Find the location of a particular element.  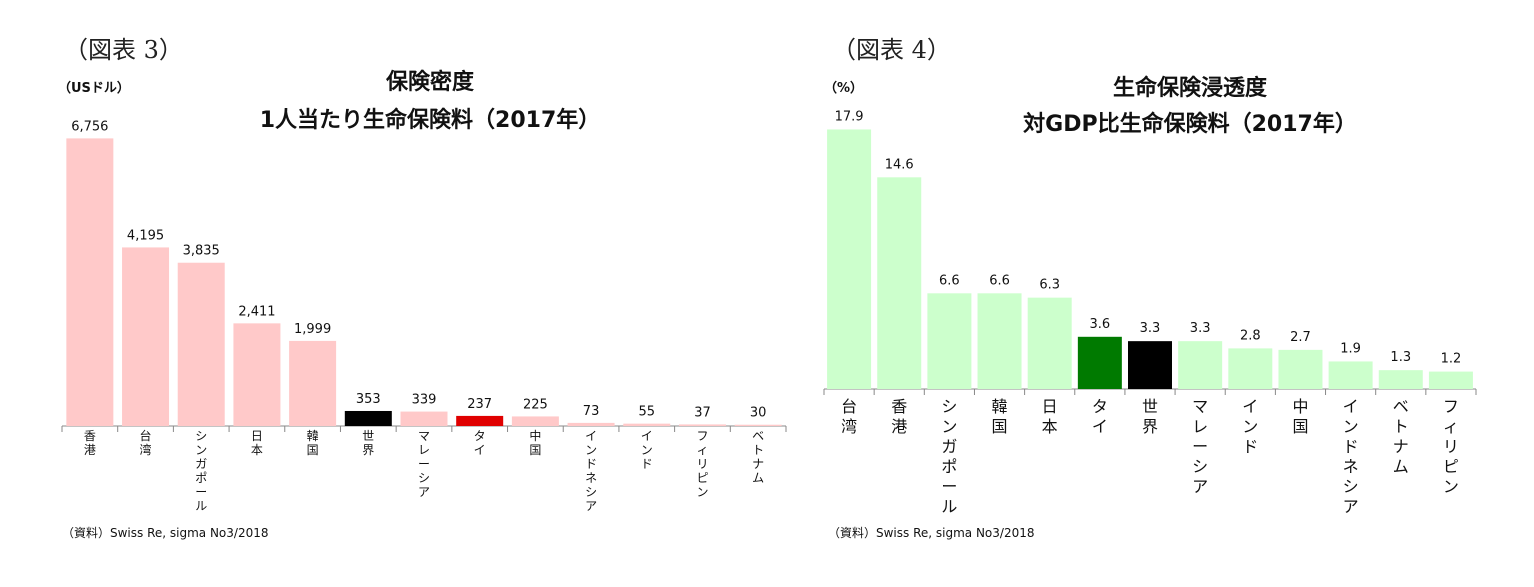

y-unit-label: （USドル） is located at coordinates (94, 88).